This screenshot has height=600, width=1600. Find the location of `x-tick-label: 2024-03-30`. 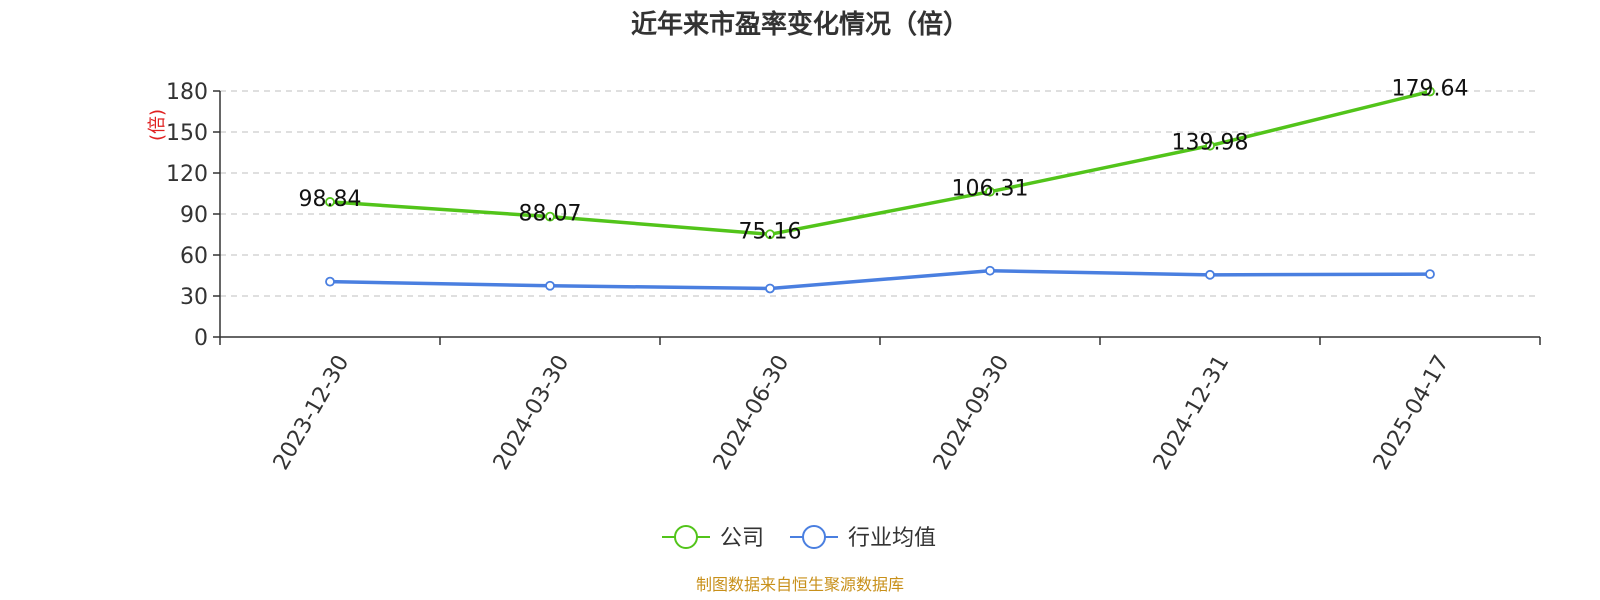

x-tick-label: 2024-03-30 is located at coordinates (532, 412).